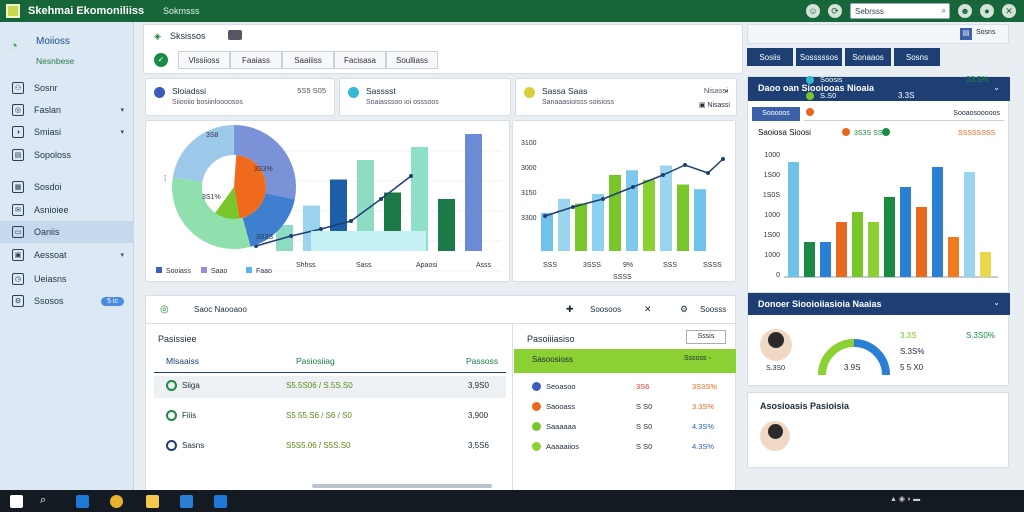 This screenshot has width=1024, height=512. Describe the element at coordinates (207, 102) in the screenshot. I see `kpi-subtitle: Siiooiio bosiinloooosos` at that location.